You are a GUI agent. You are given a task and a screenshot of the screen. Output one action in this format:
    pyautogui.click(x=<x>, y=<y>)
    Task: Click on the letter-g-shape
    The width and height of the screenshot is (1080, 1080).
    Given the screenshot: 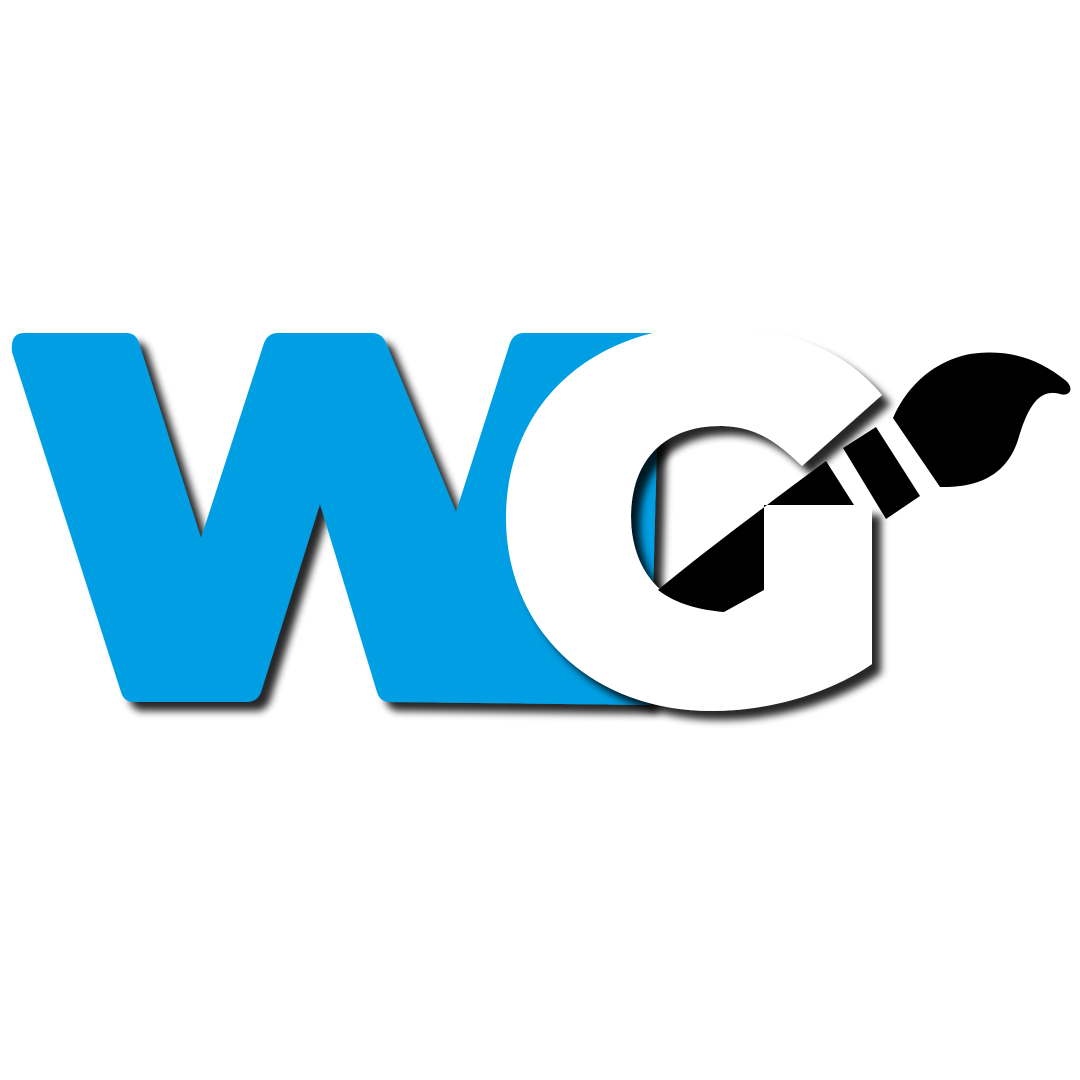 What is the action you would take?
    pyautogui.click(x=694, y=518)
    